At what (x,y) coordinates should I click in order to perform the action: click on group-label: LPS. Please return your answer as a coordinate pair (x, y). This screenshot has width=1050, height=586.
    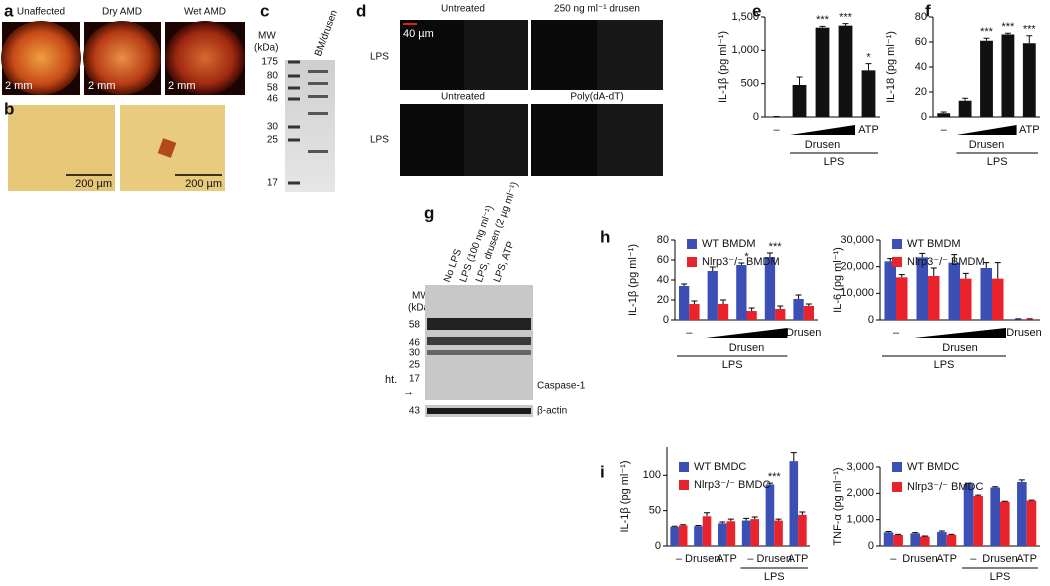
    Looking at the image, I should click on (1000, 577).